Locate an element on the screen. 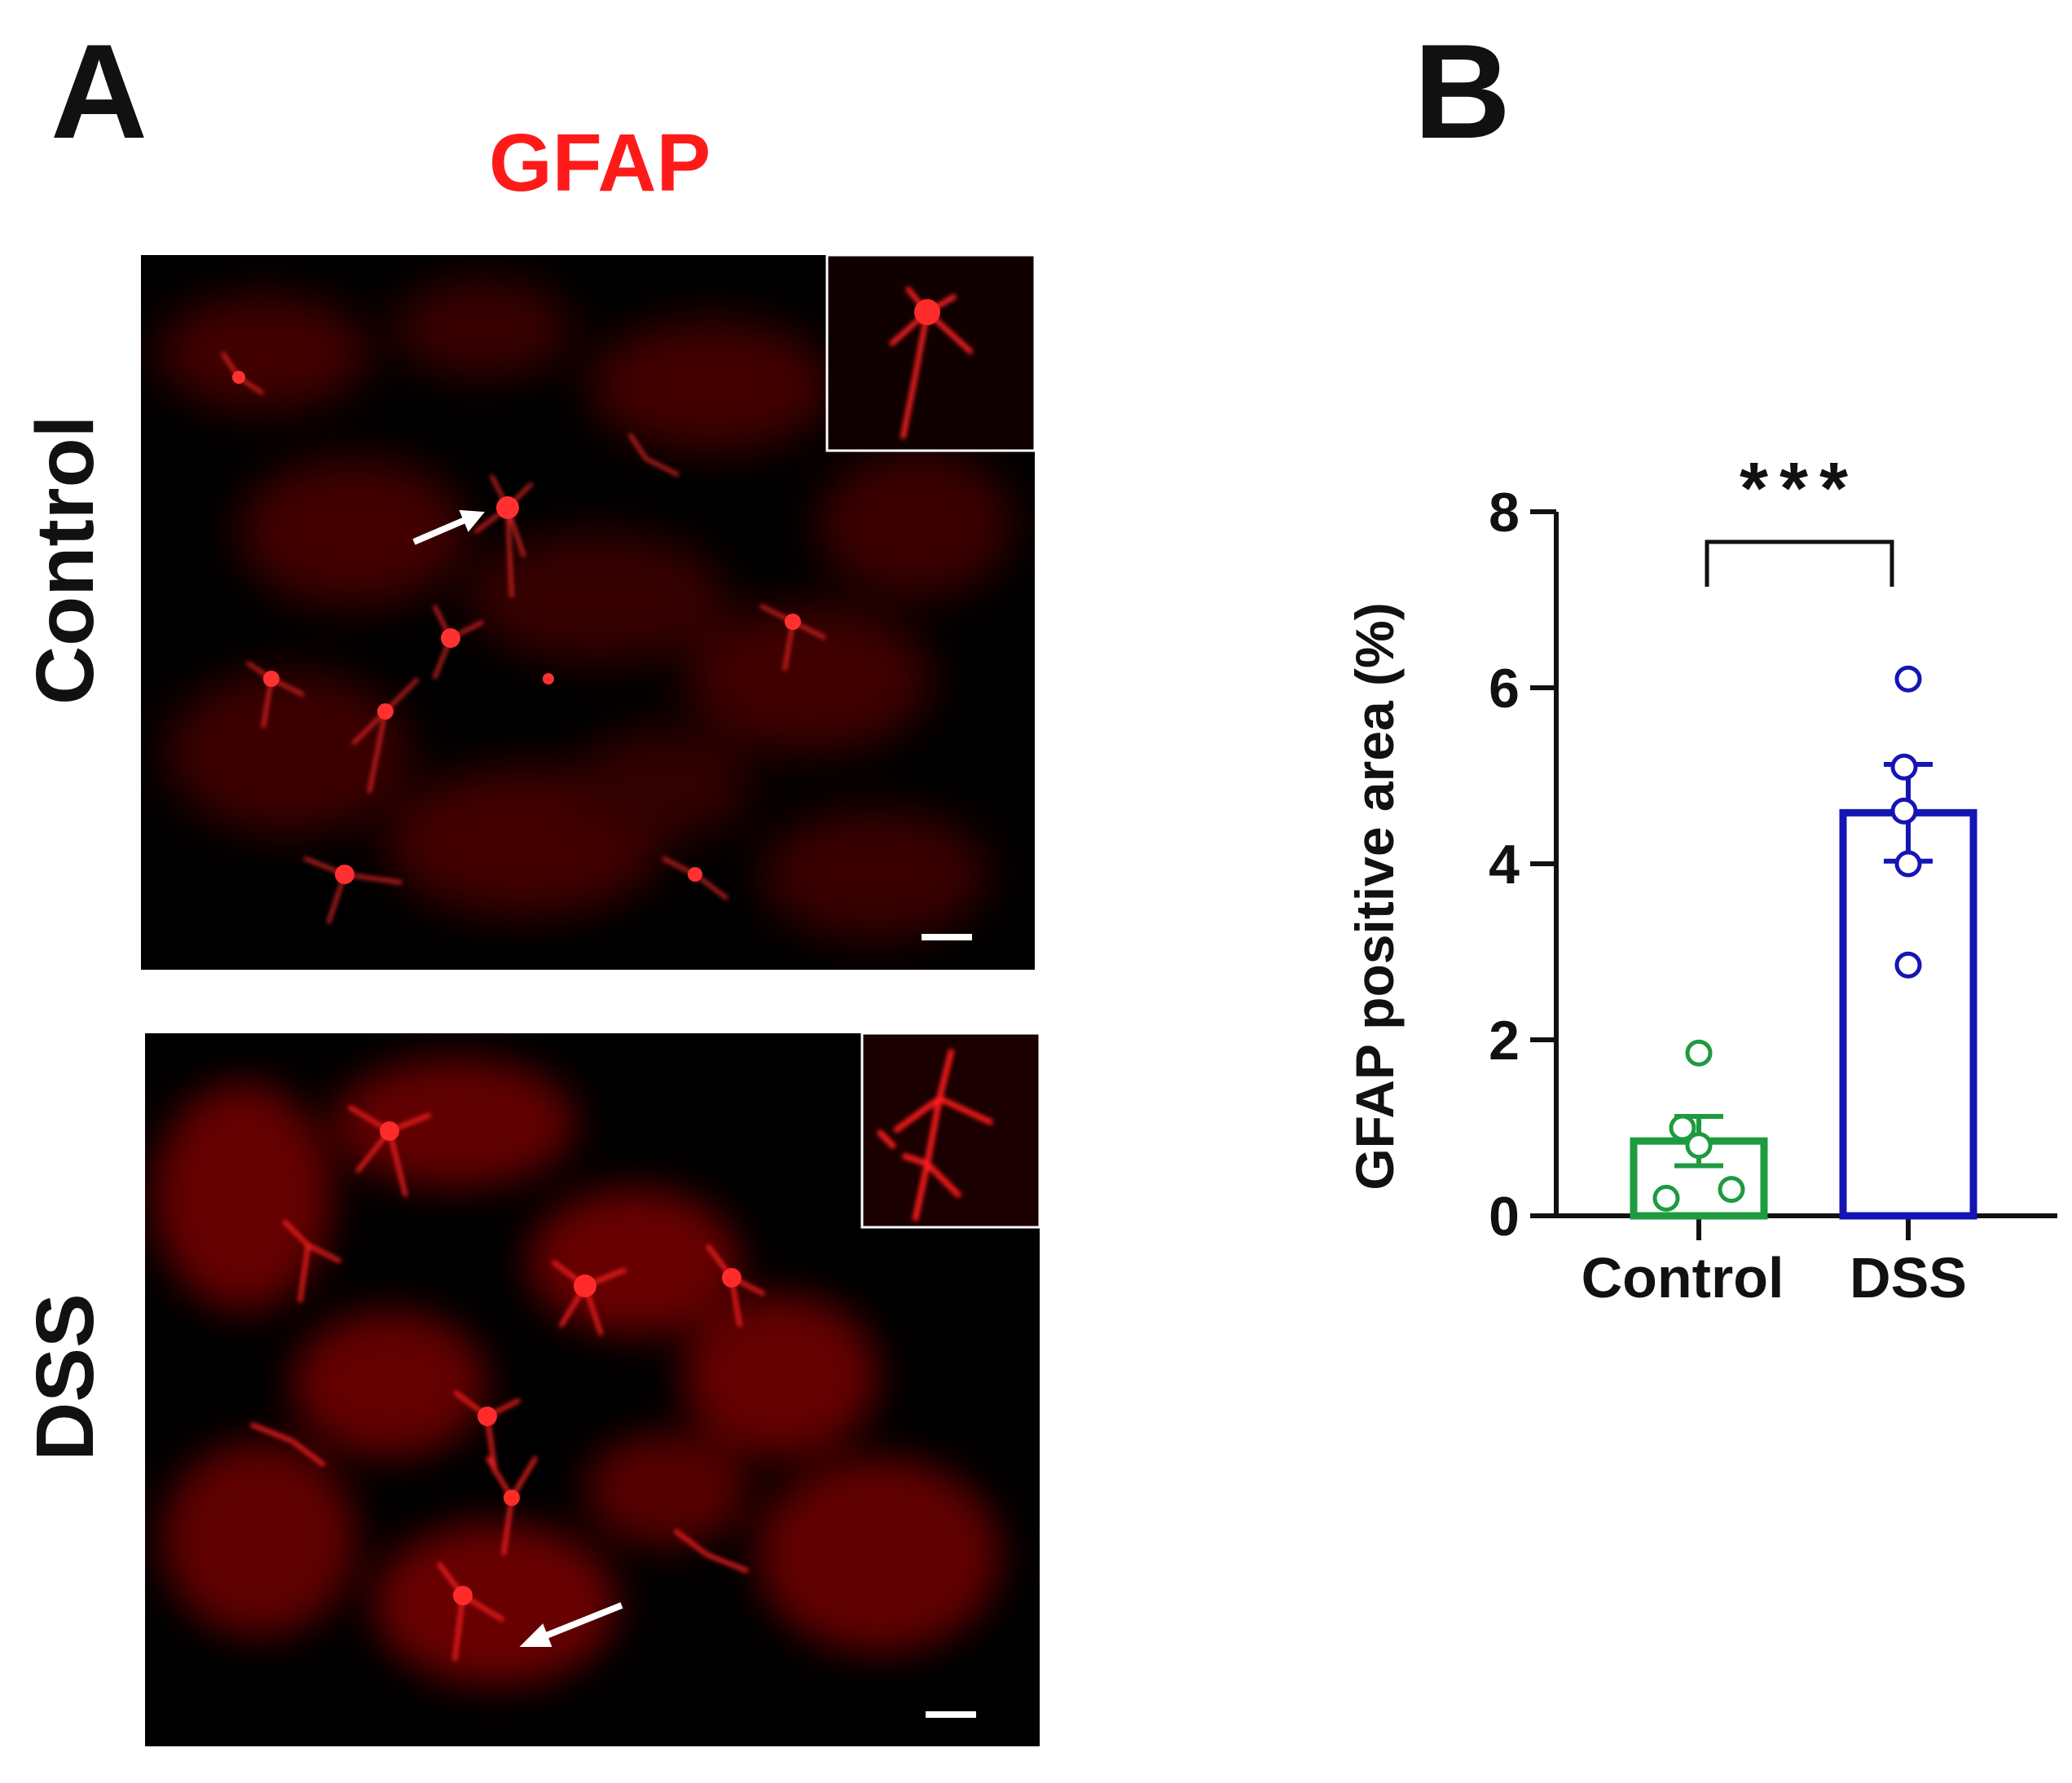 This screenshot has width=2072, height=1783. y-tick-label-6: 6 is located at coordinates (1504, 689).